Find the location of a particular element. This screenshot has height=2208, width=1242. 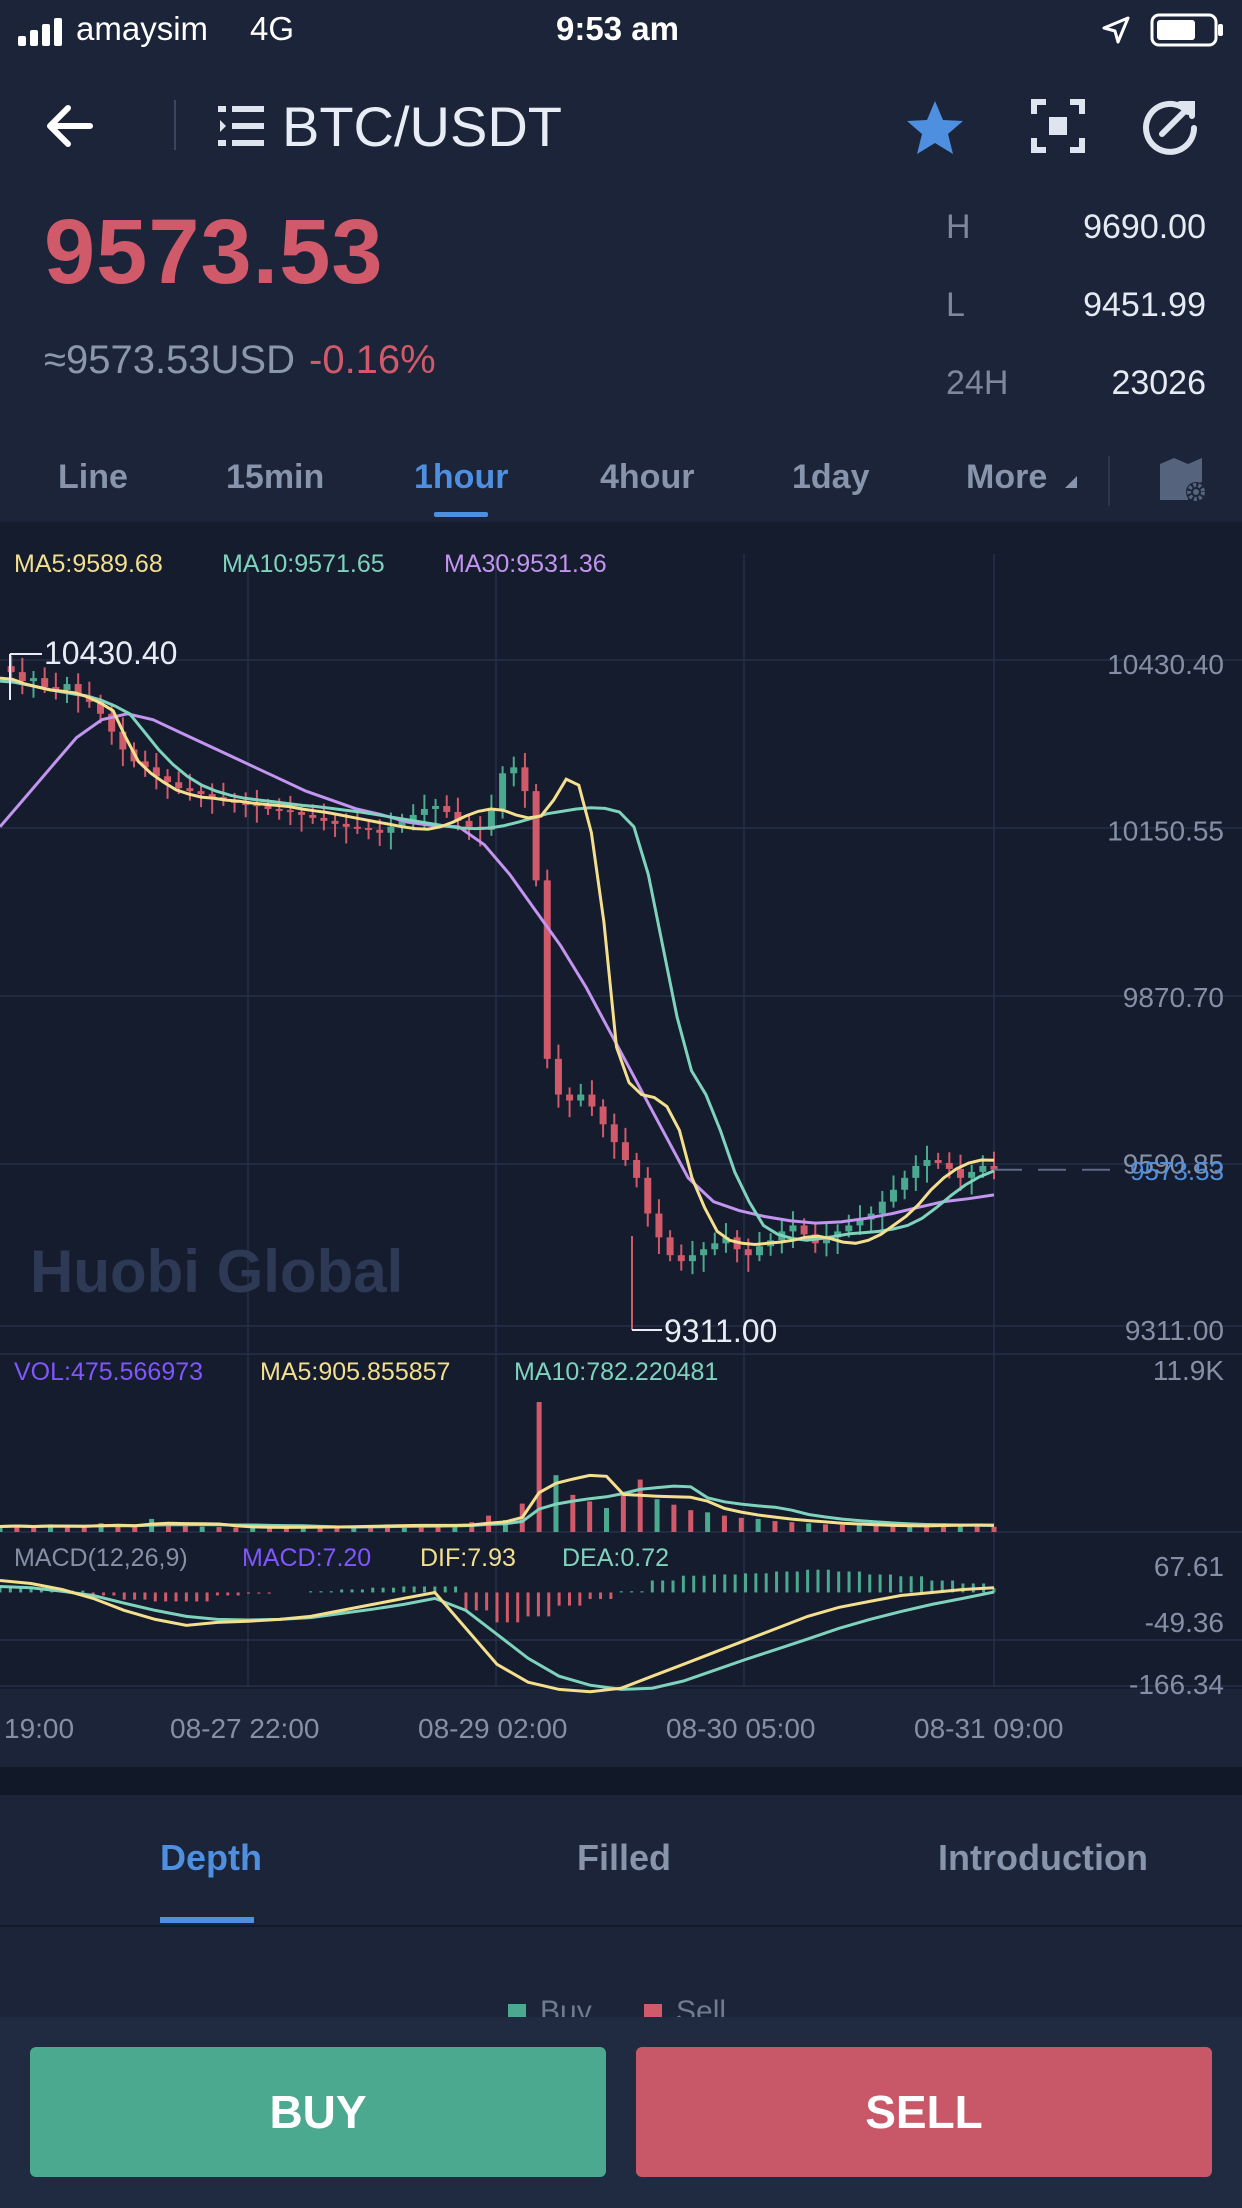

tab-more: More is located at coordinates (1022, 477).